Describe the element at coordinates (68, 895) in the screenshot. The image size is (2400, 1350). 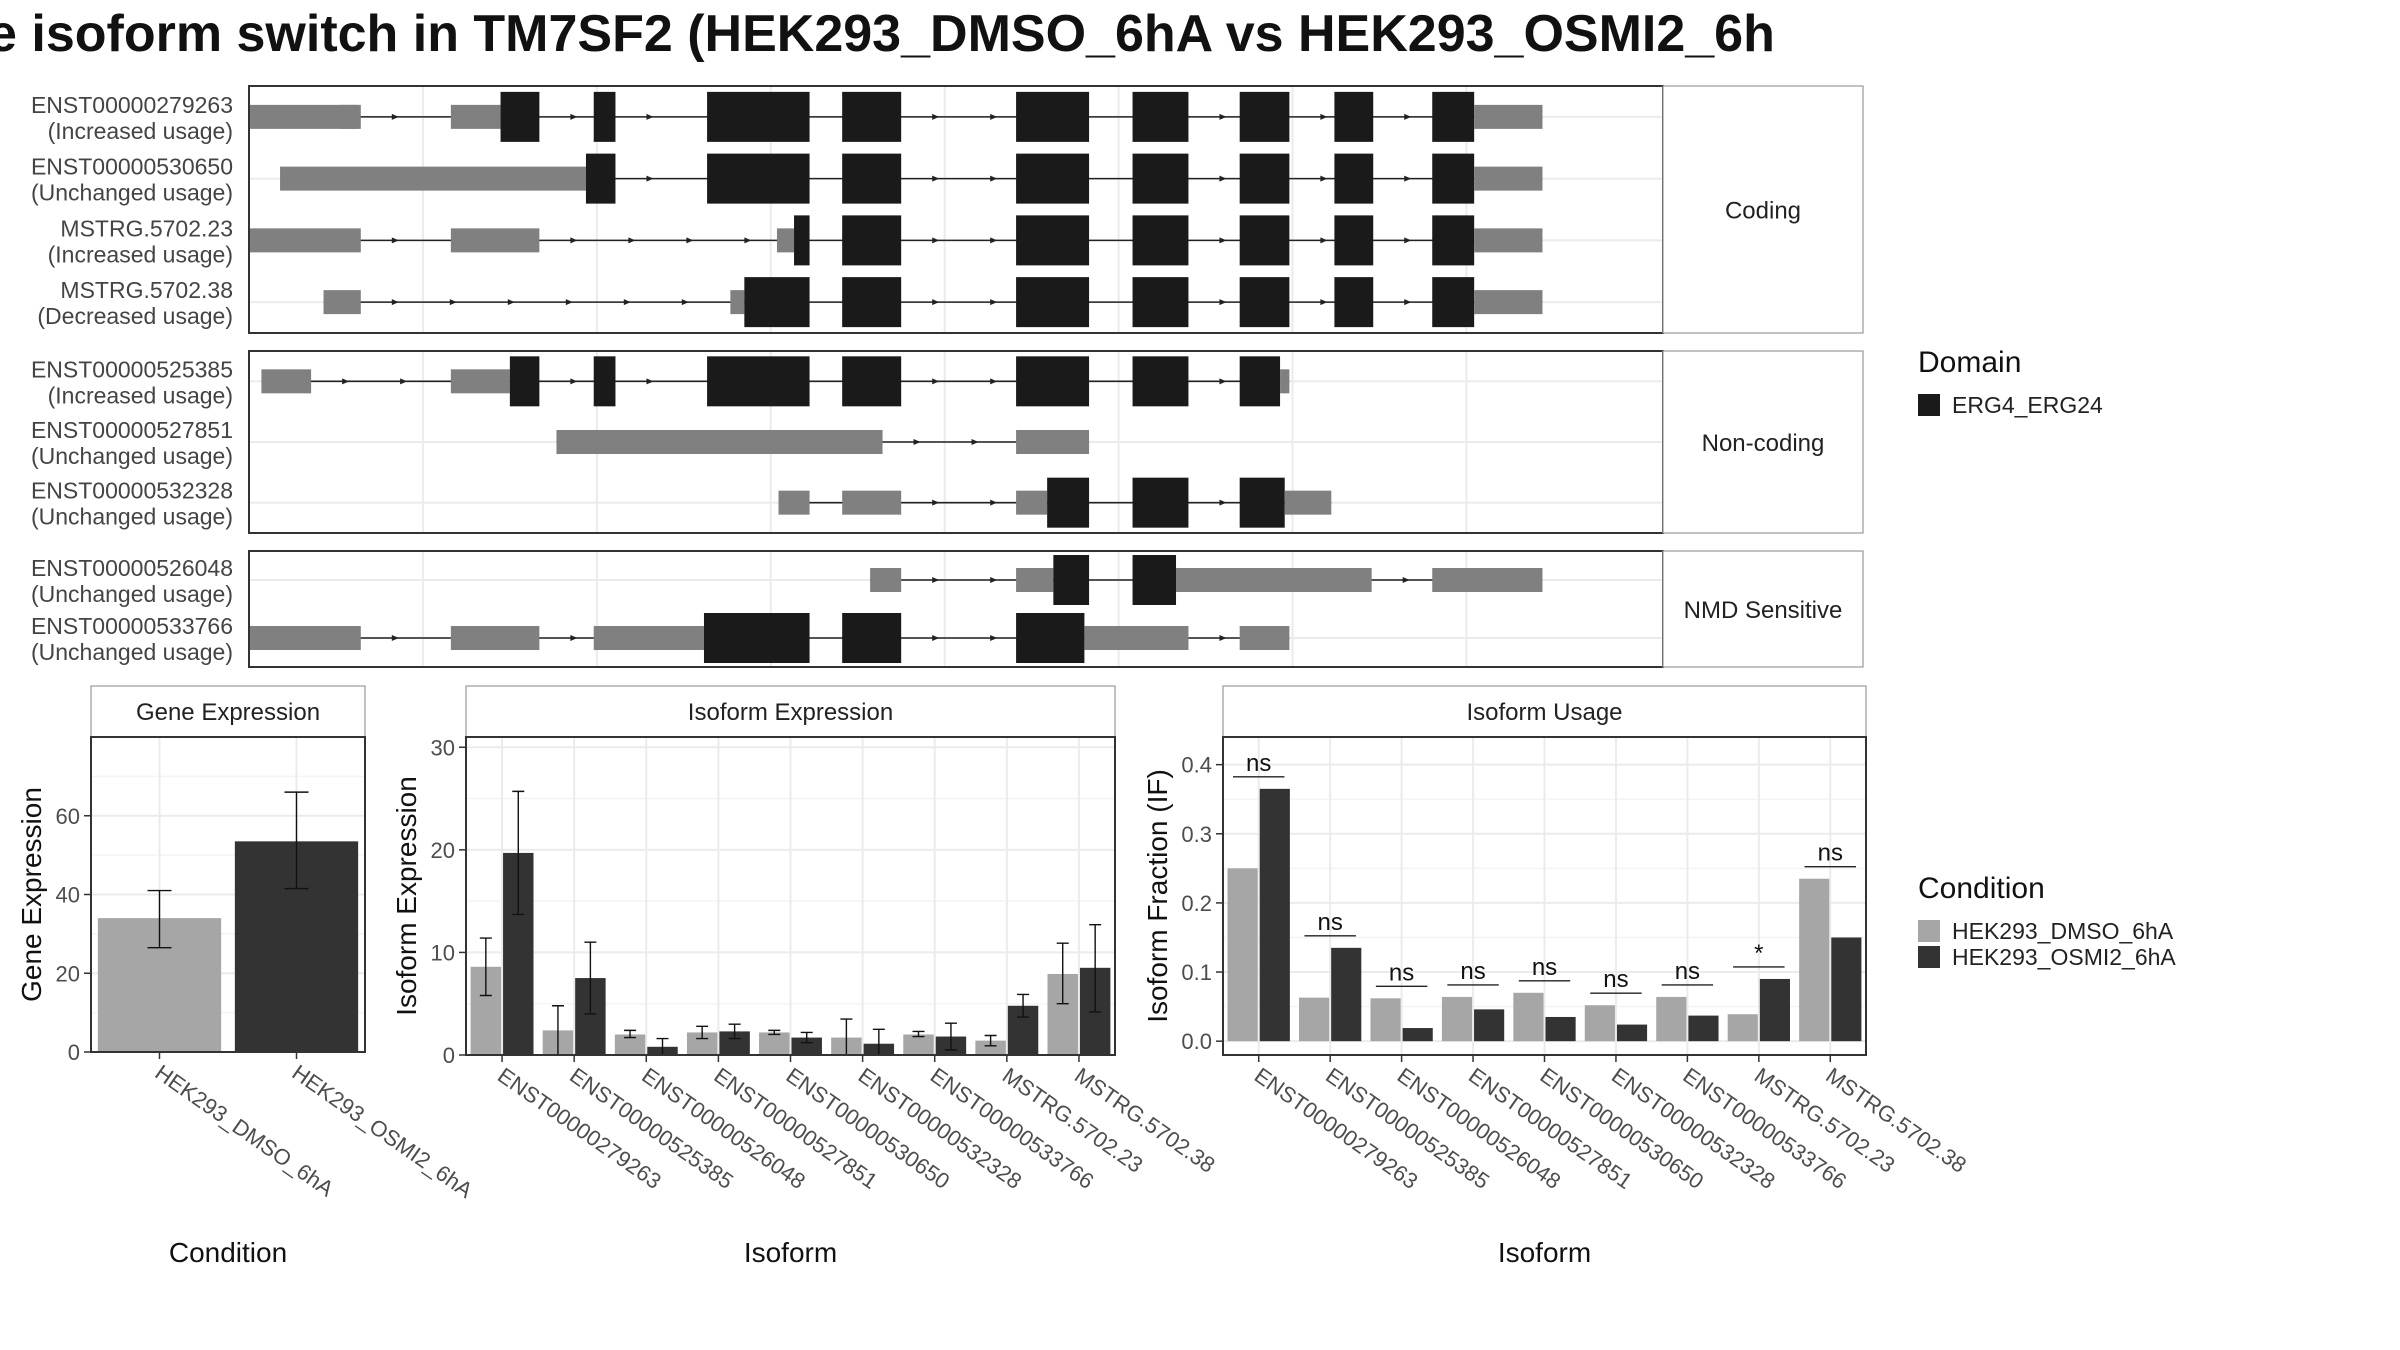
I see `y-tick-label: 40` at that location.